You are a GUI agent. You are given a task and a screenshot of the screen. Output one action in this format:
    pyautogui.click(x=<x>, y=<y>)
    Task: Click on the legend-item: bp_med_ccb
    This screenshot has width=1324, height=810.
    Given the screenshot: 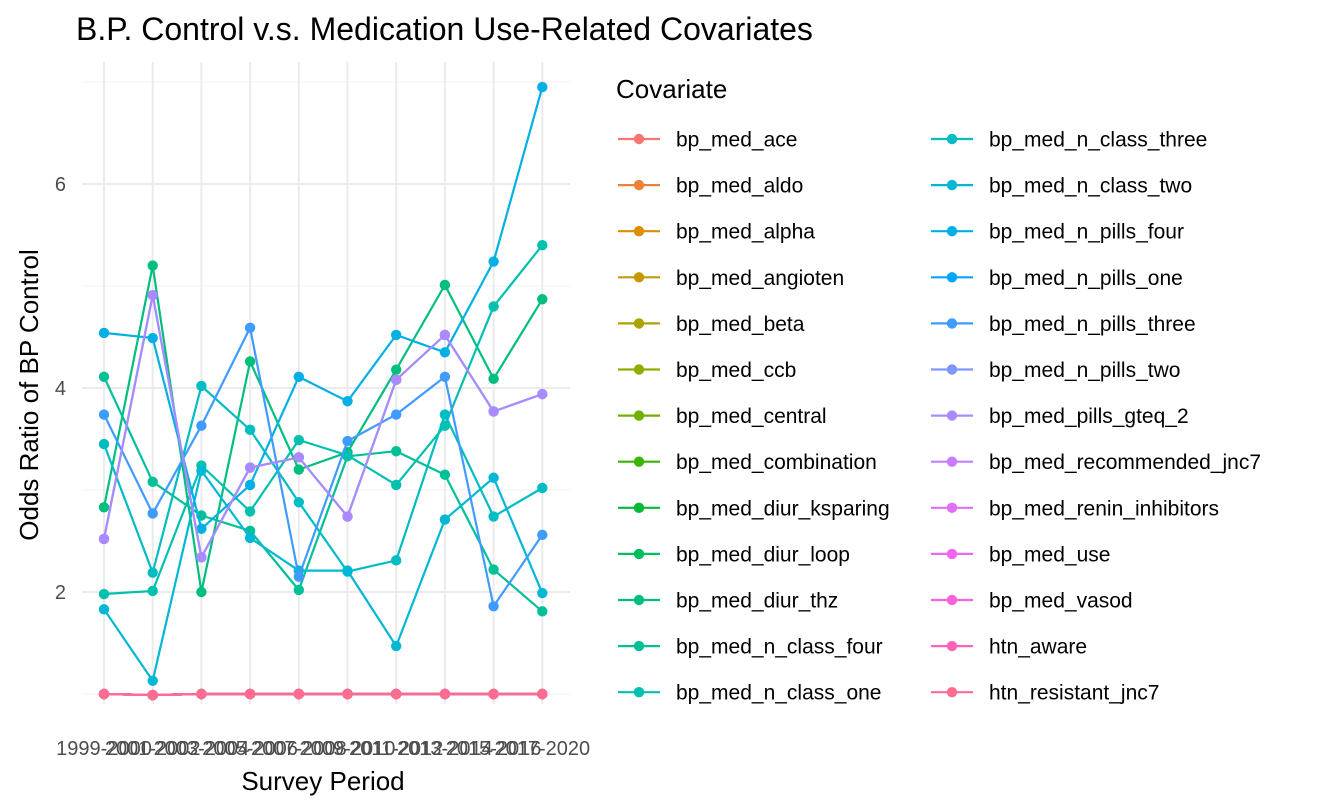 What is the action you would take?
    pyautogui.click(x=707, y=370)
    